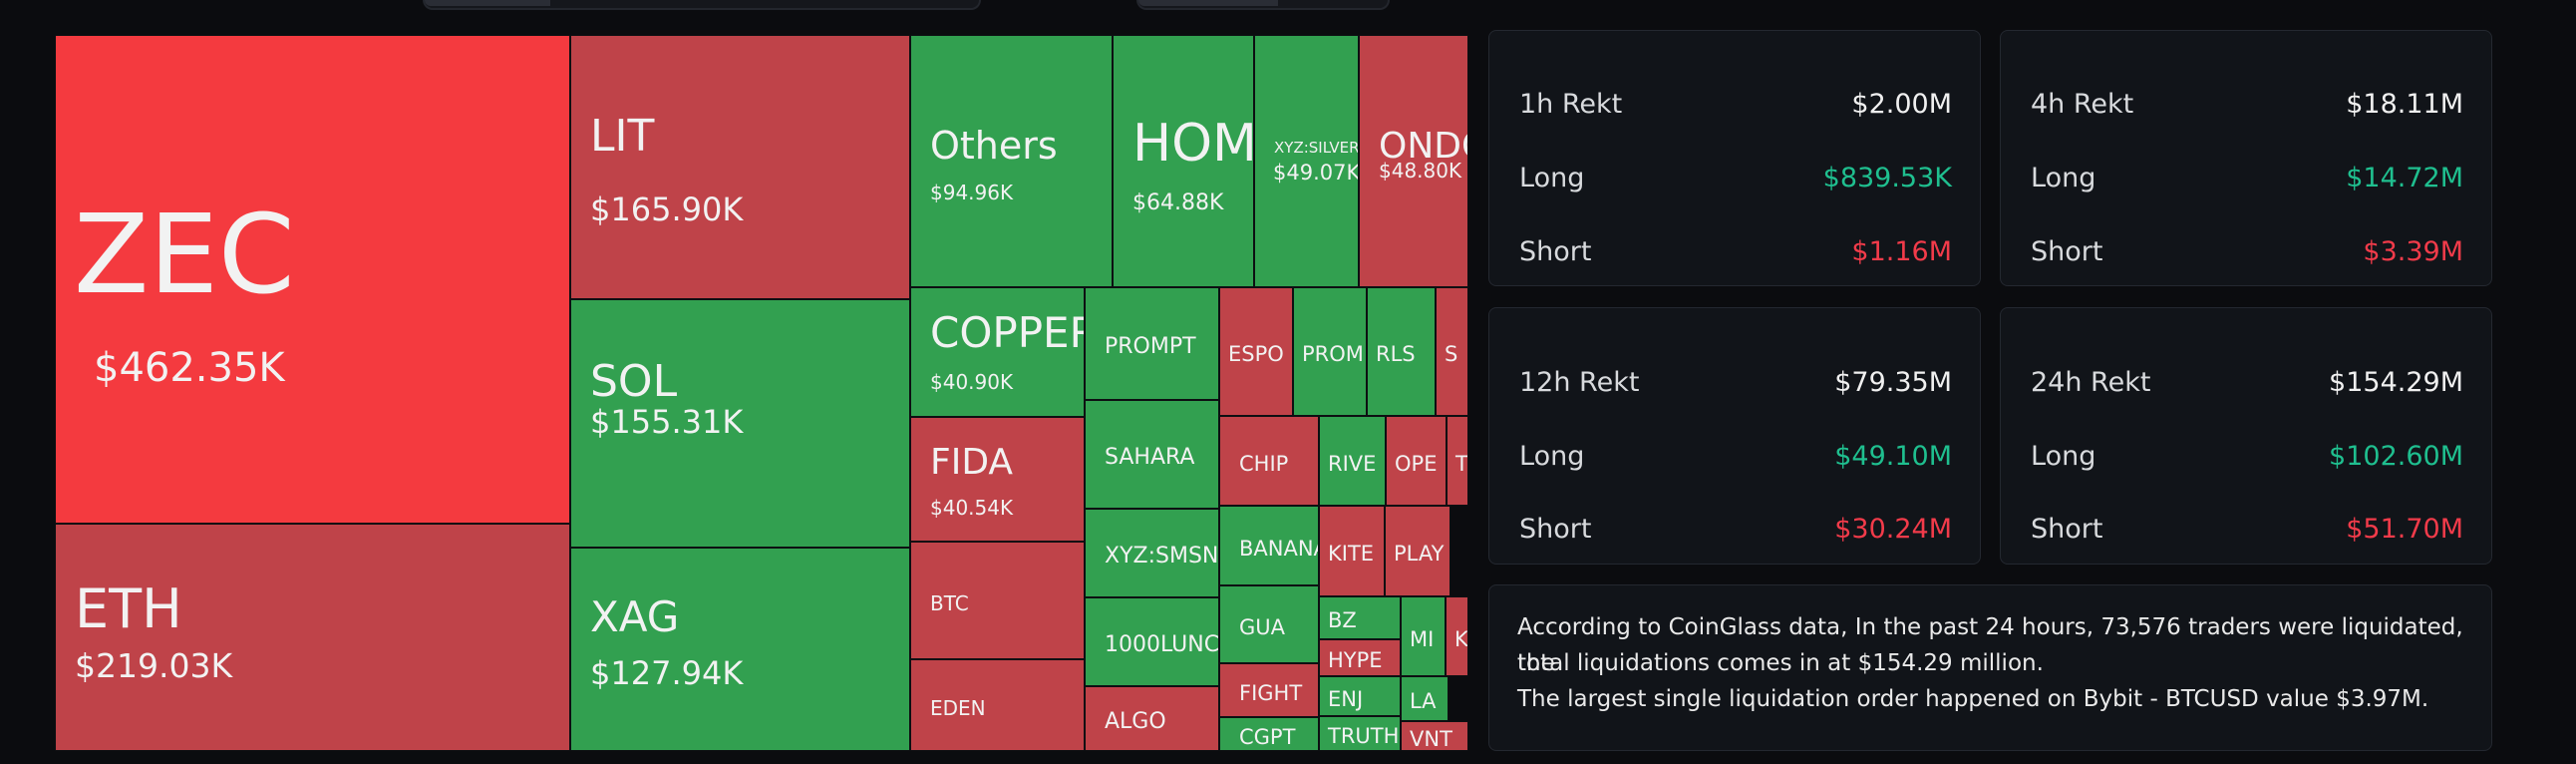 The height and width of the screenshot is (764, 2576). I want to click on treemap-tile-kite: KITE, so click(1352, 551).